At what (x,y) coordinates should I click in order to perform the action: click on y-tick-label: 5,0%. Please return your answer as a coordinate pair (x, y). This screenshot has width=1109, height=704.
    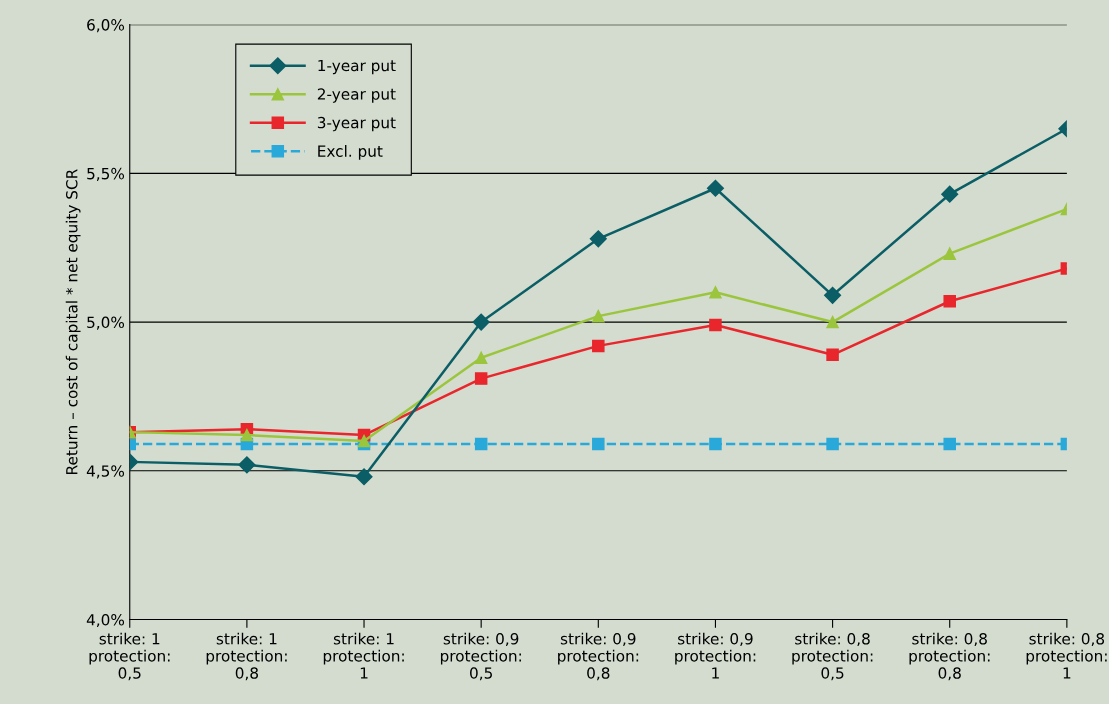
    Looking at the image, I should click on (106, 323).